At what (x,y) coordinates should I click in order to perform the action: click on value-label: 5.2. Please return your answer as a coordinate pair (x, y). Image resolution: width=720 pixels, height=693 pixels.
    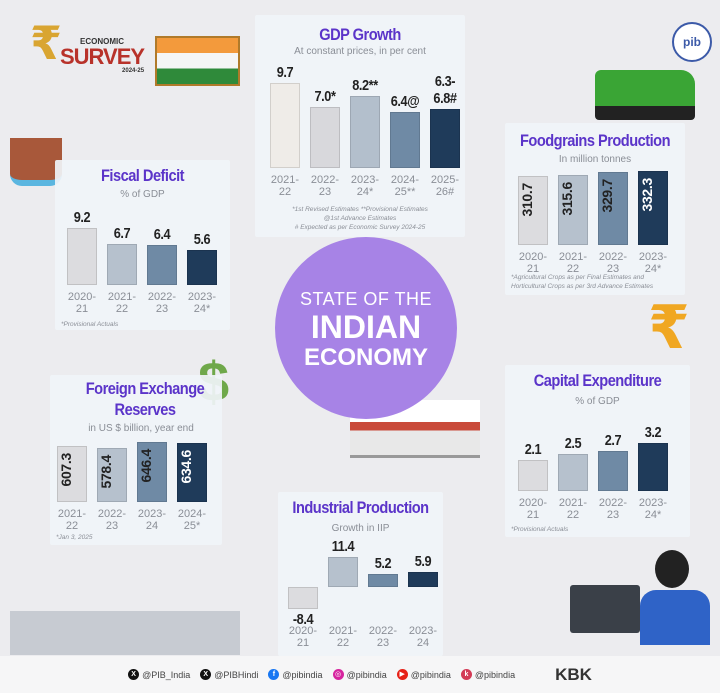
    Looking at the image, I should click on (383, 563).